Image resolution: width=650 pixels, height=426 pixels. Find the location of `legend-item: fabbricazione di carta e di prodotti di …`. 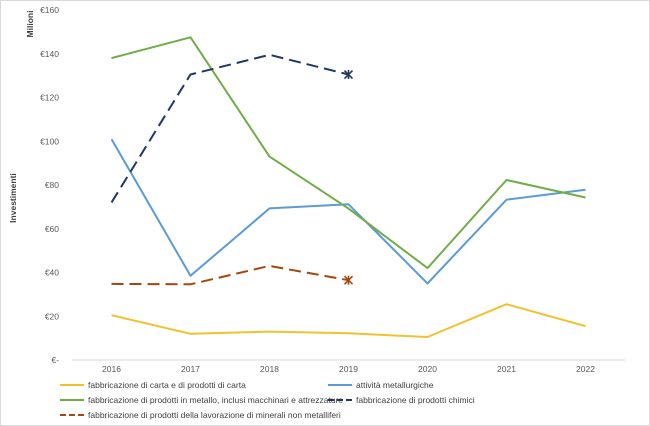

legend-item: fabbricazione di carta e di prodotti di … is located at coordinates (153, 385).